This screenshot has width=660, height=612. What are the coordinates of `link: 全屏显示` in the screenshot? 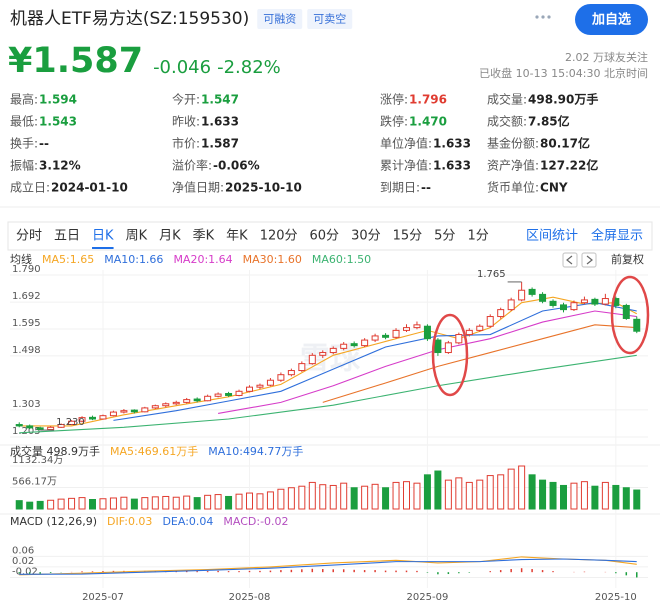 It's located at (617, 236).